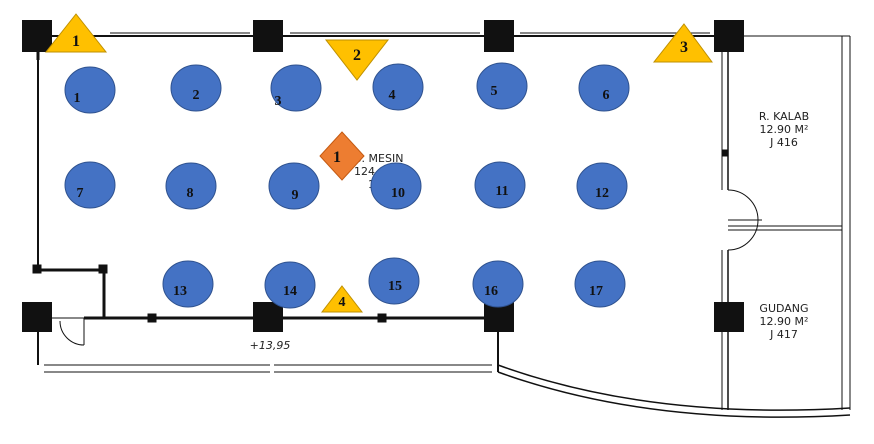  What do you see at coordinates (392, 95) in the screenshot?
I see `circle-label: 4` at bounding box center [392, 95].